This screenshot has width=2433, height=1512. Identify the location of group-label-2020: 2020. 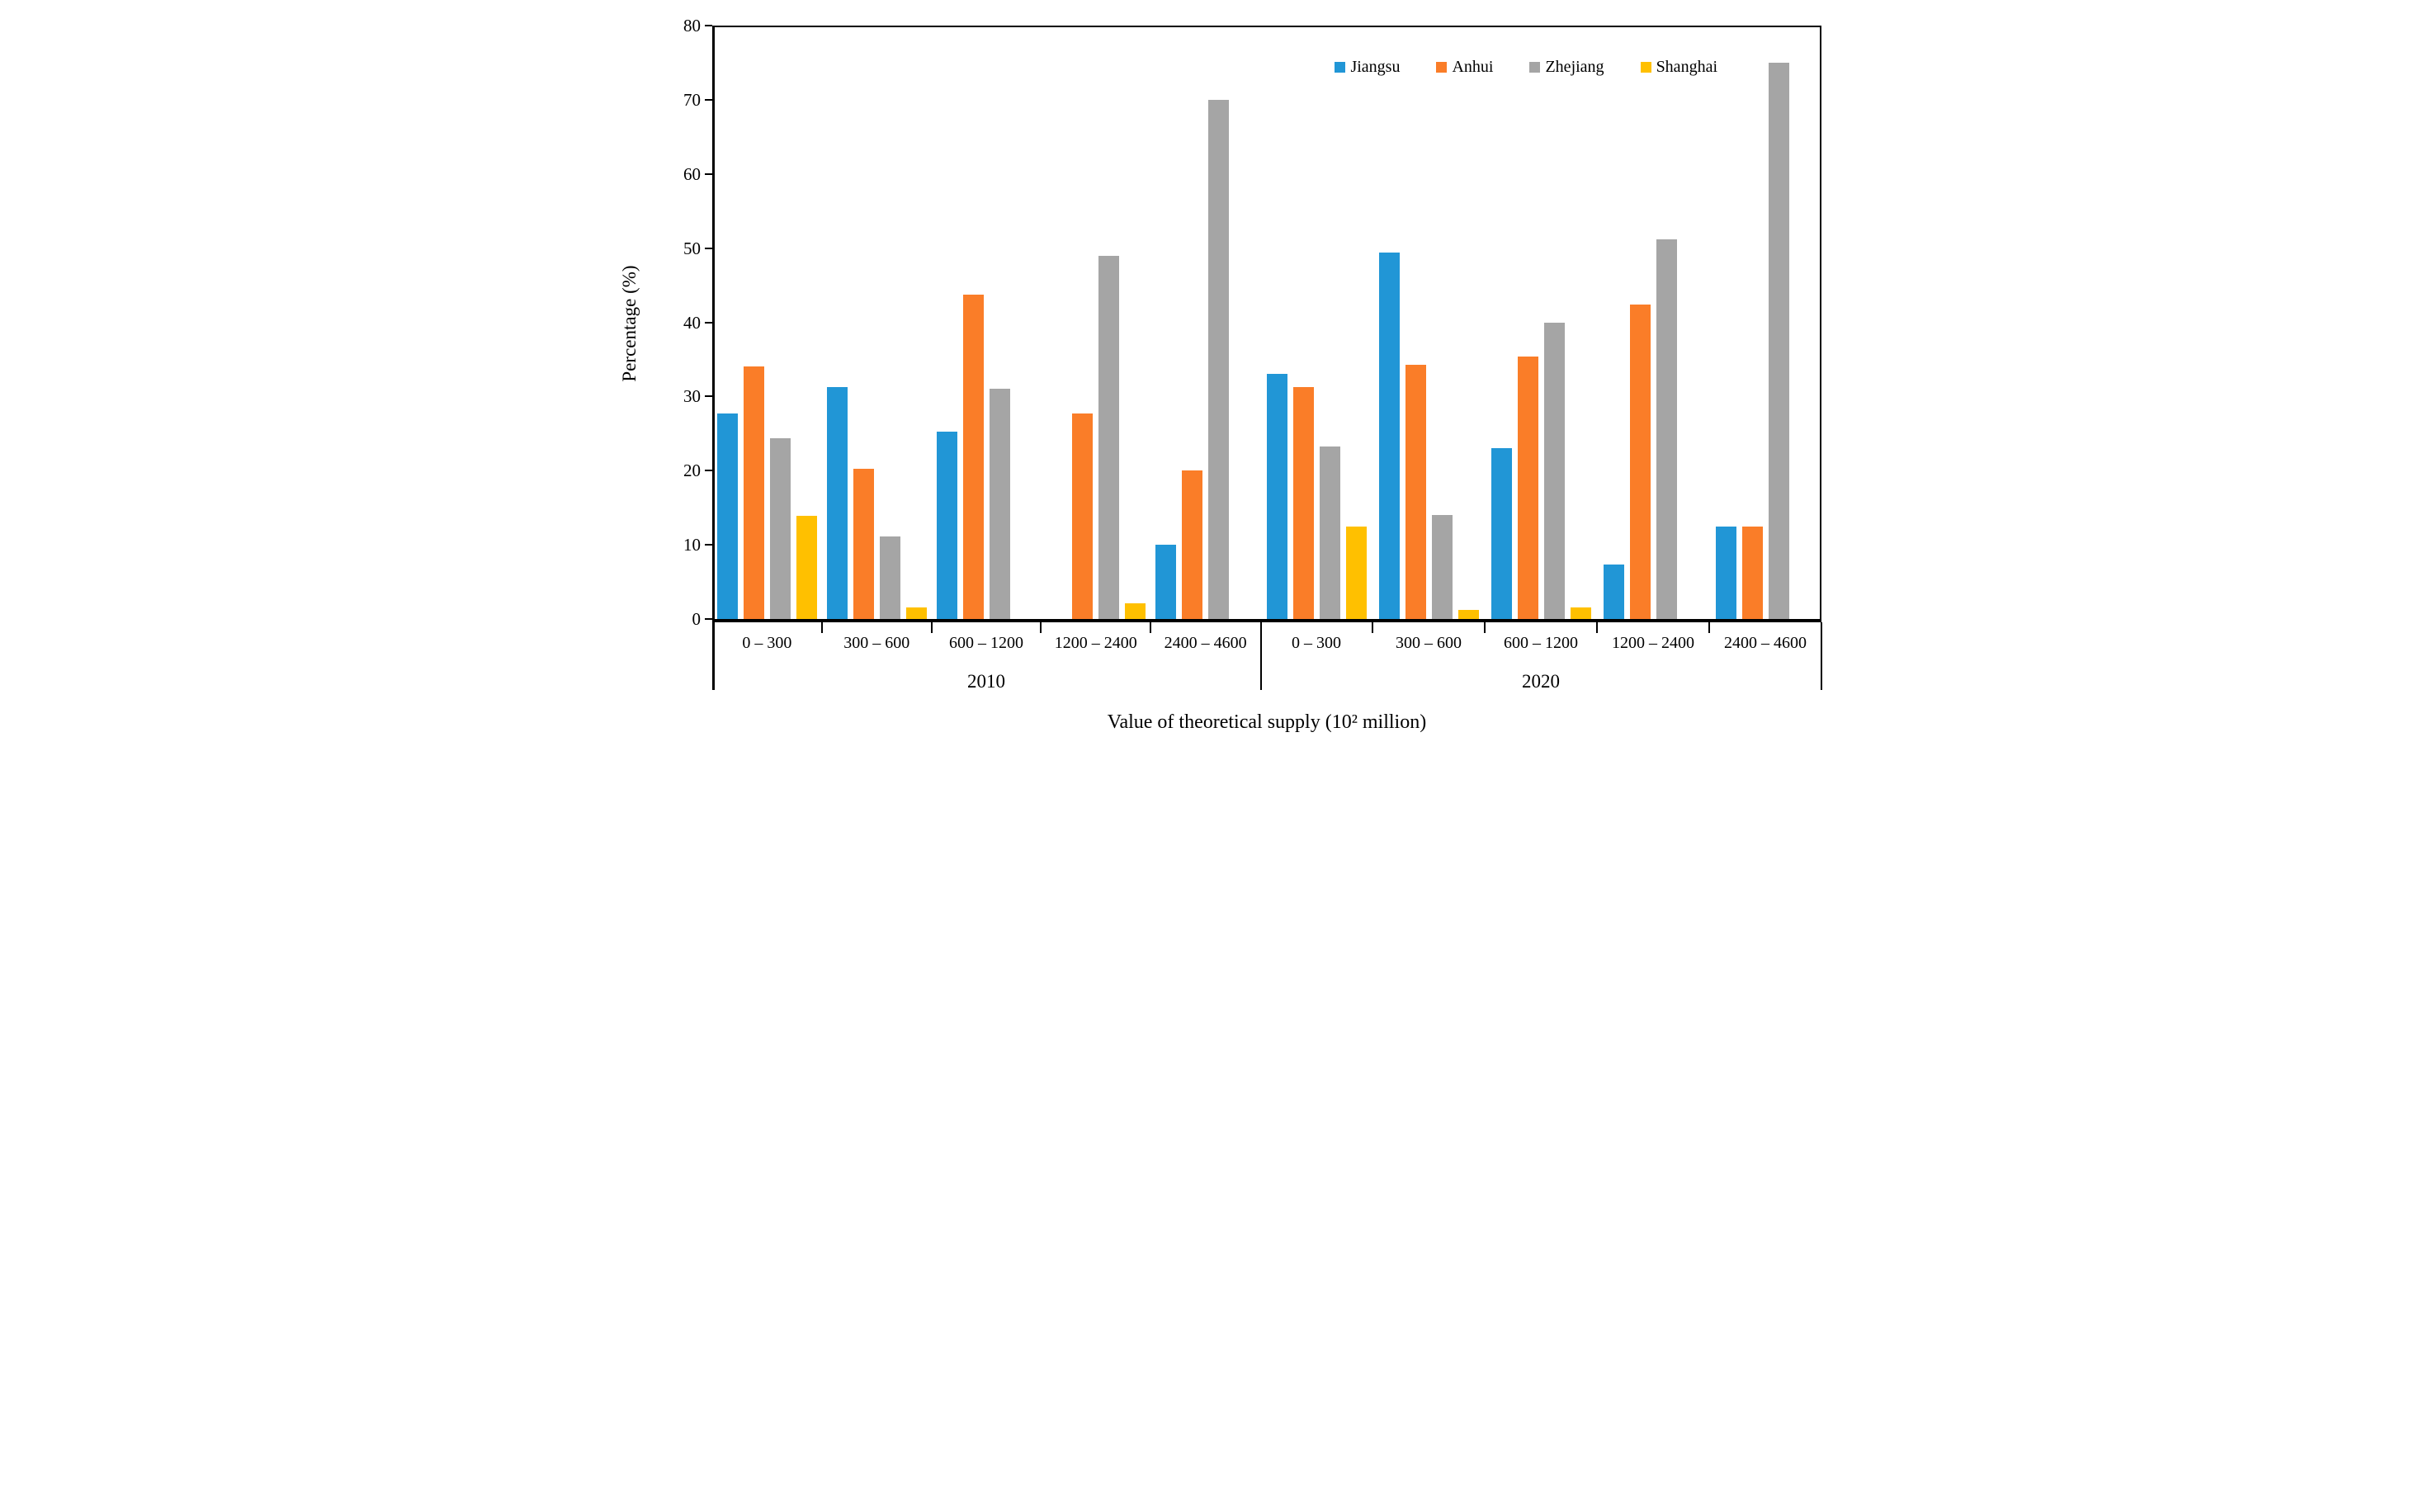
(1541, 681).